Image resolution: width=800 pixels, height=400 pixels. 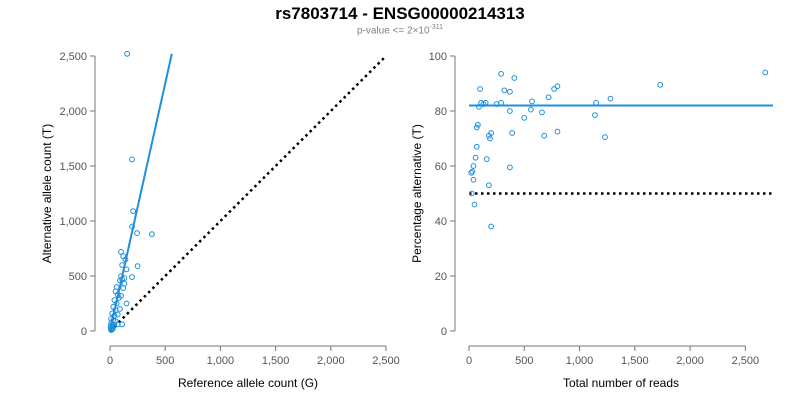 What do you see at coordinates (438, 57) in the screenshot?
I see `y-tick-label: 100` at bounding box center [438, 57].